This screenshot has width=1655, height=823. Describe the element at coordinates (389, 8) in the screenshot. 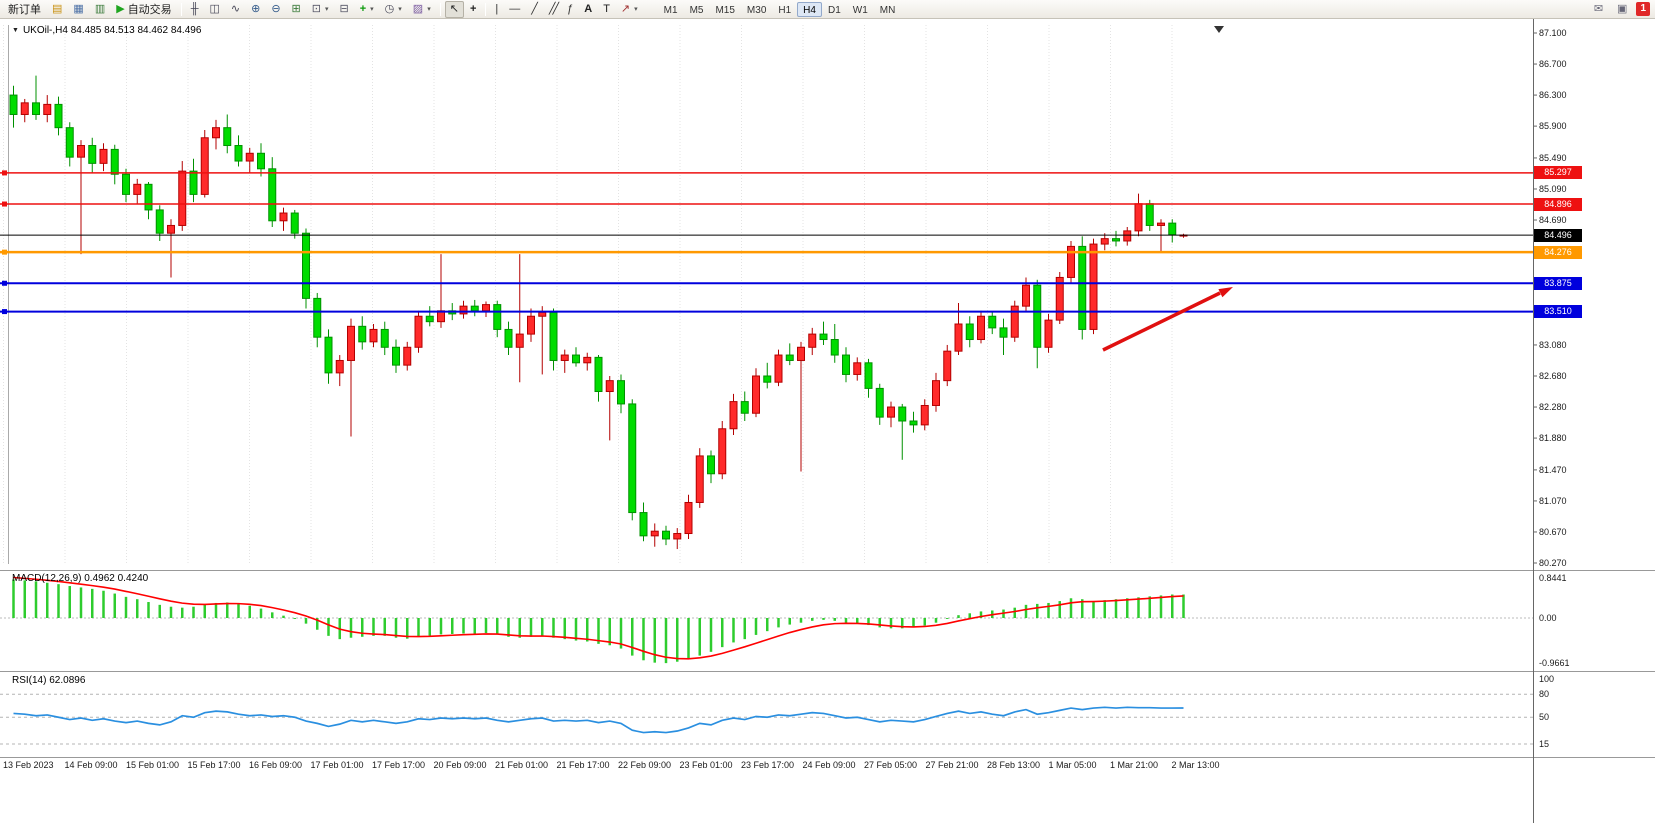

I see `clock-icon: ◷` at that location.